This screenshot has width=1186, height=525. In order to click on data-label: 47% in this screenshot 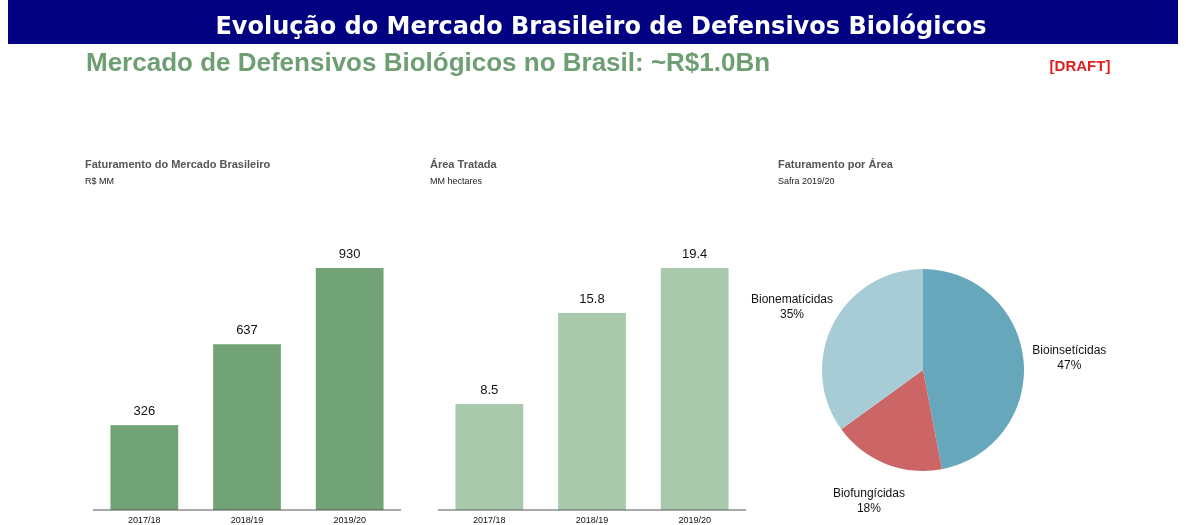, I will do `click(1069, 364)`.